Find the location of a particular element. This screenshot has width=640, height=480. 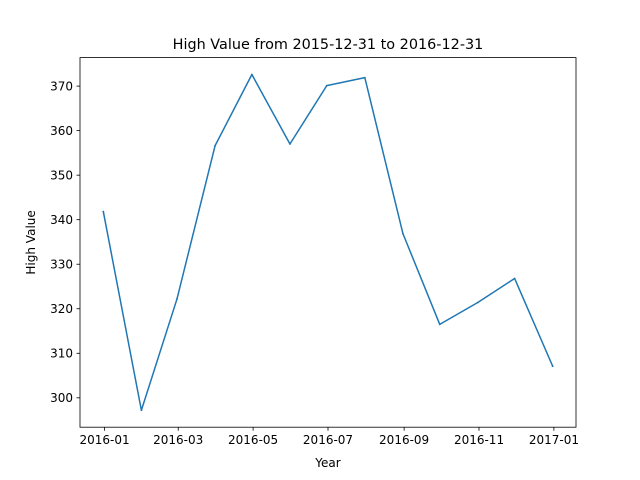

y-tick-label: 300 is located at coordinates (61, 398).